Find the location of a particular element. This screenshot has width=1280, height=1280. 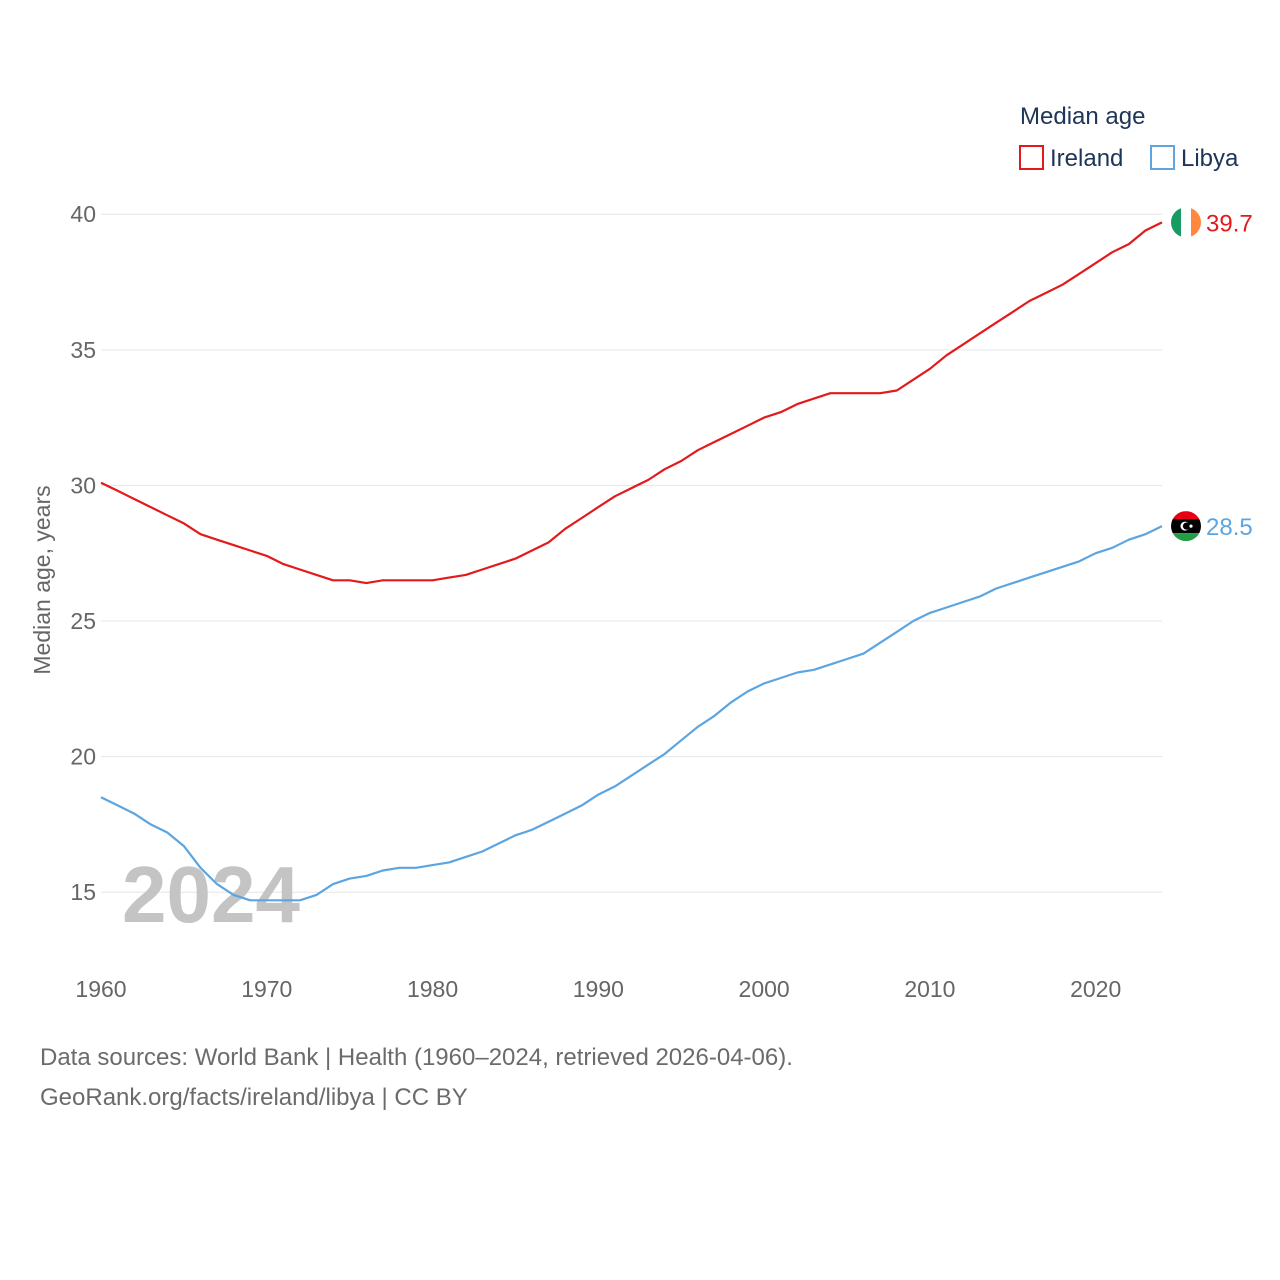

footer-attribution: GeoRank.org/facts/ireland/libya | CC BY is located at coordinates (254, 1097).